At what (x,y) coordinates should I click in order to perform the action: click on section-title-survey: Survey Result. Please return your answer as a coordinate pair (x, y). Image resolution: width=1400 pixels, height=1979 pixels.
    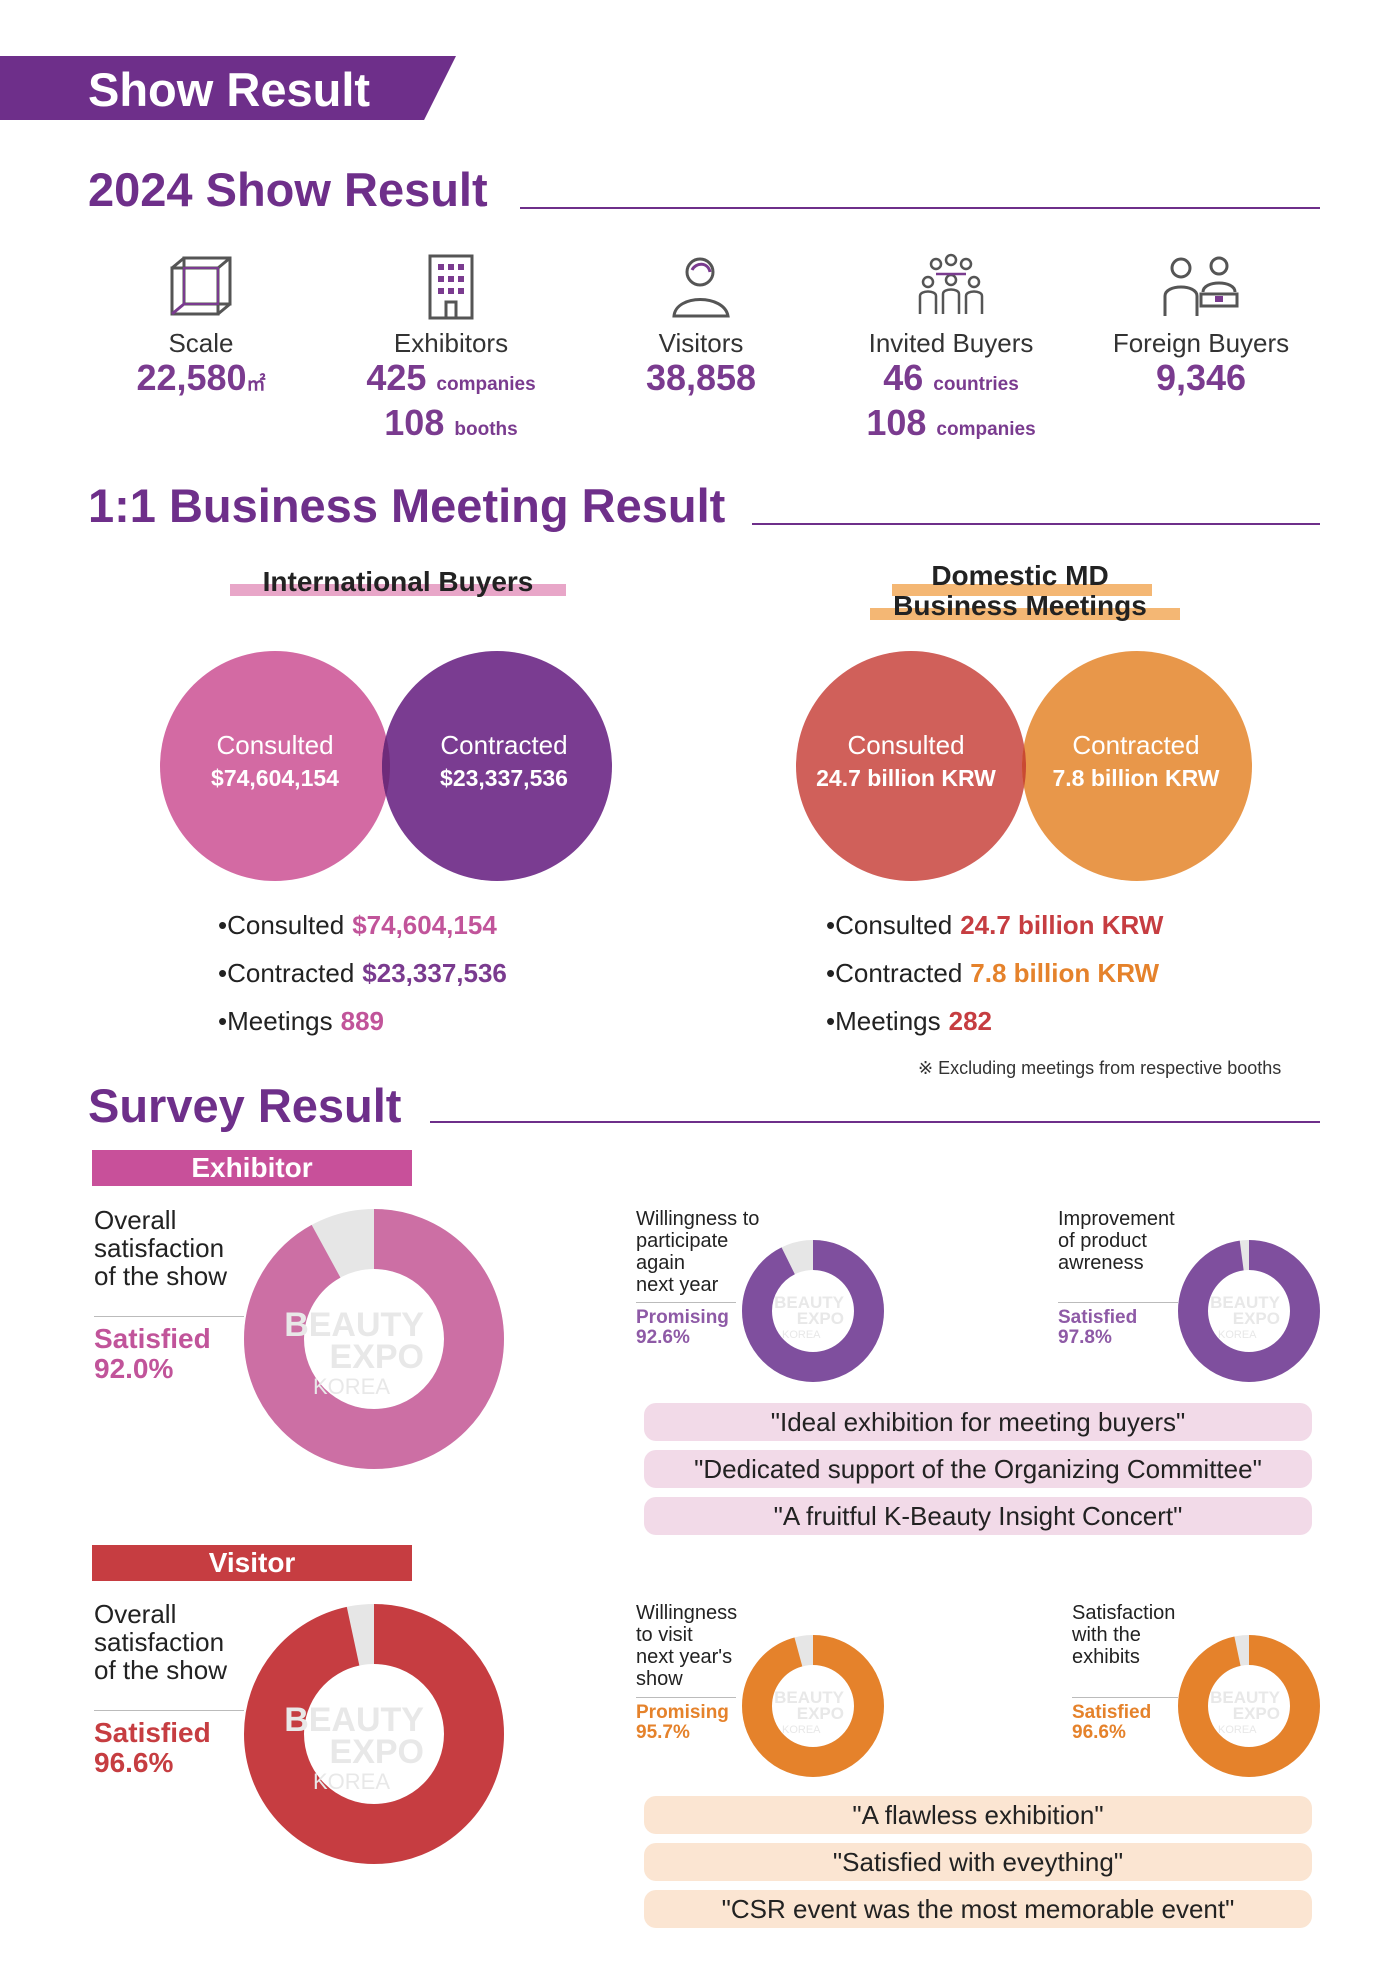
    Looking at the image, I should click on (245, 1105).